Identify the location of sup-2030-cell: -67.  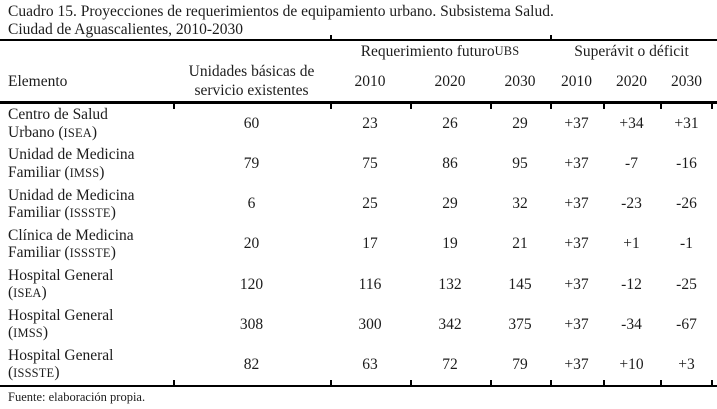
(686, 324).